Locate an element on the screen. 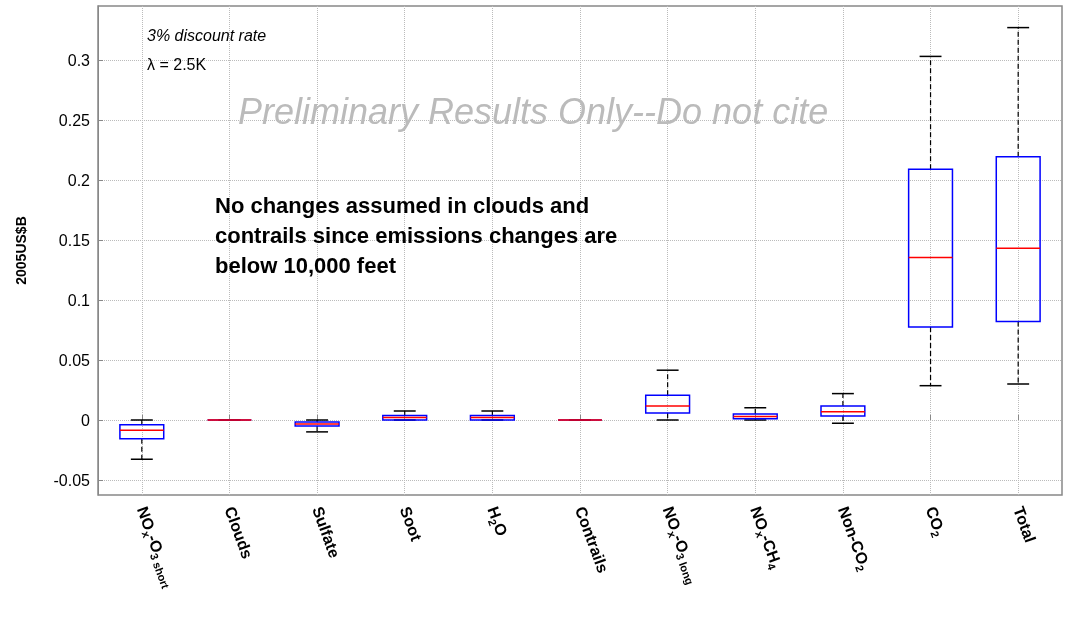 The height and width of the screenshot is (640, 1073). x-tick-label: H2O is located at coordinates (497, 521).